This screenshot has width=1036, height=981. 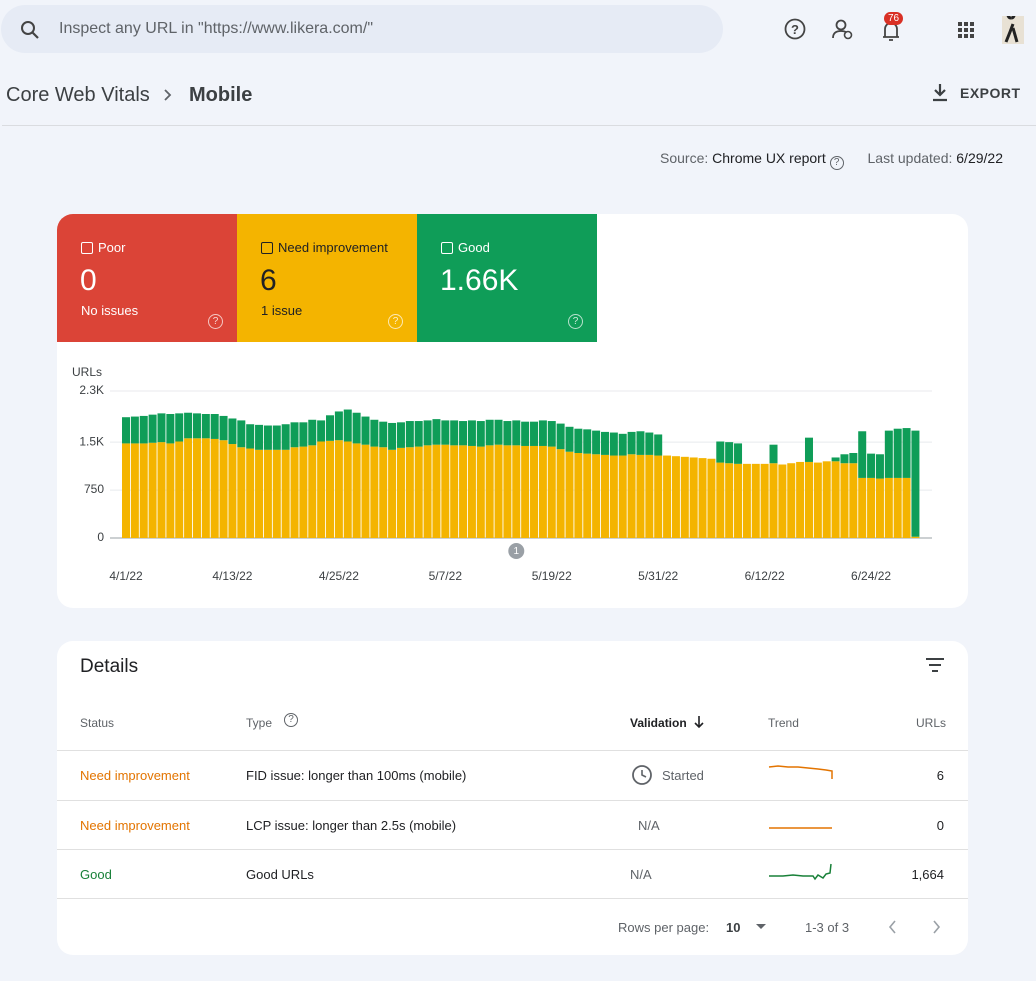 I want to click on column-header: URLs, so click(x=931, y=723).